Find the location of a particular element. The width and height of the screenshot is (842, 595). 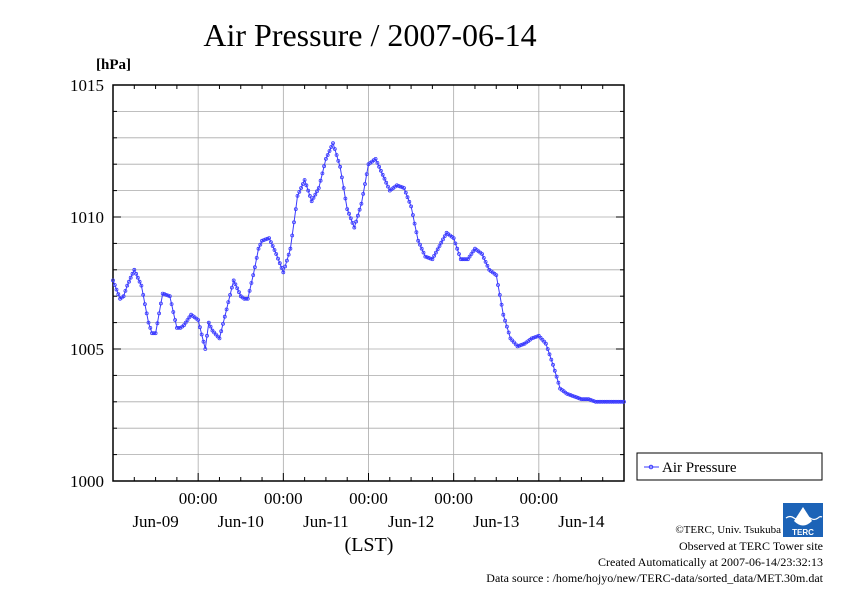

x-tick-date-label: Jun-11 is located at coordinates (326, 521).